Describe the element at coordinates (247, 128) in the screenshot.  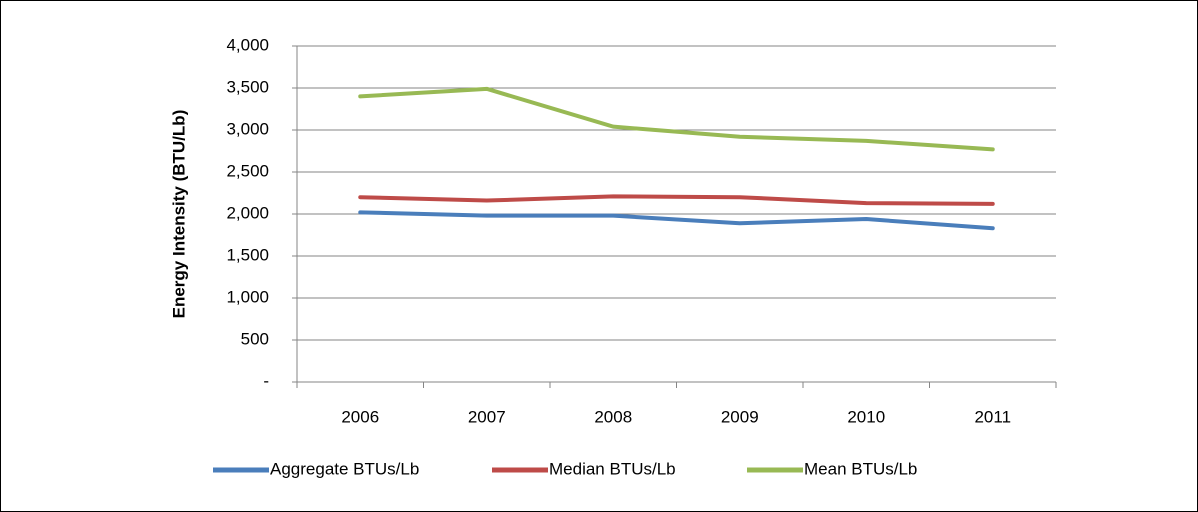
I see `y-tick-label: 3,000` at that location.